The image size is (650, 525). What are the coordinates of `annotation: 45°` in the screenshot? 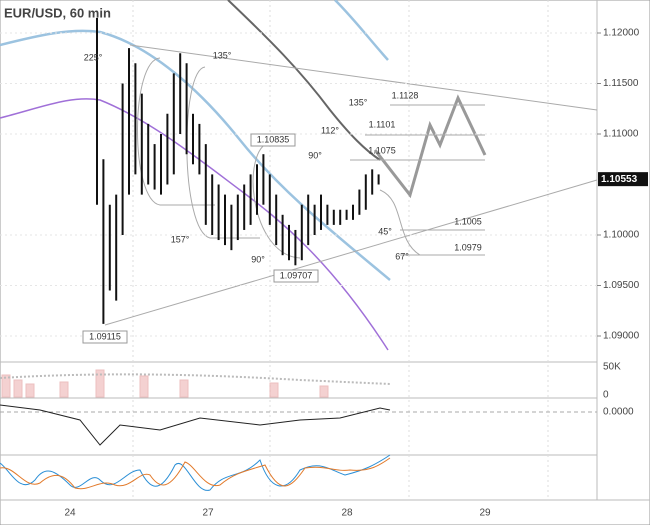 It's located at (385, 231).